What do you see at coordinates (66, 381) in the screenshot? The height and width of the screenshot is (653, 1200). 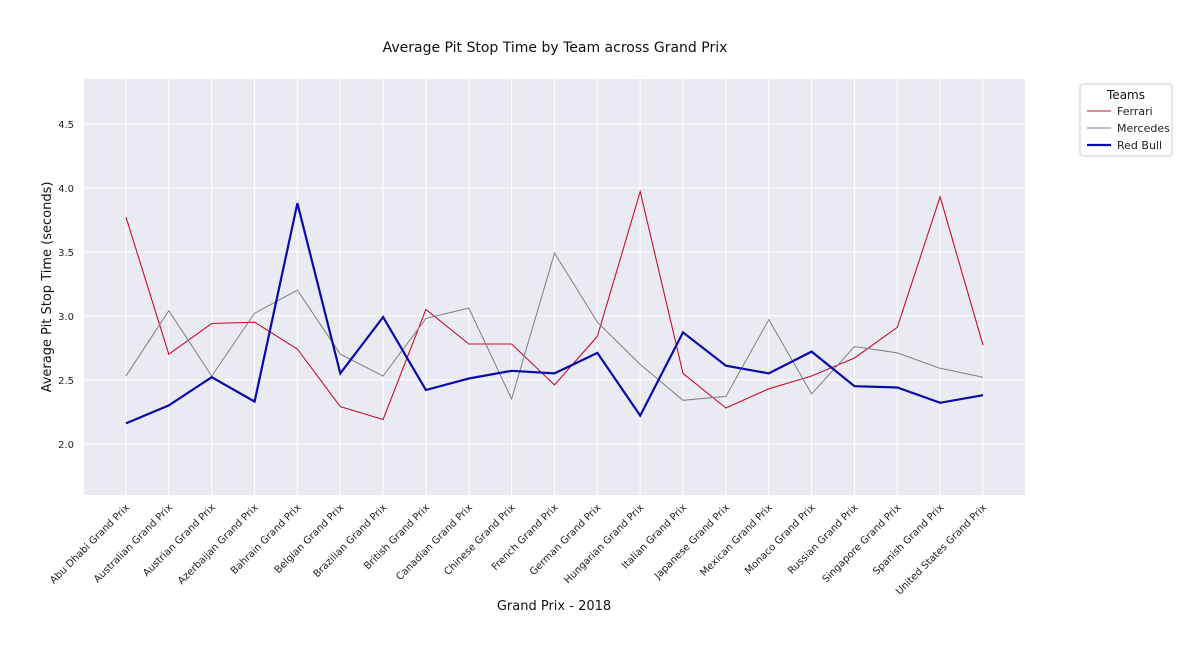 I see `y-tick-label: 2.5` at bounding box center [66, 381].